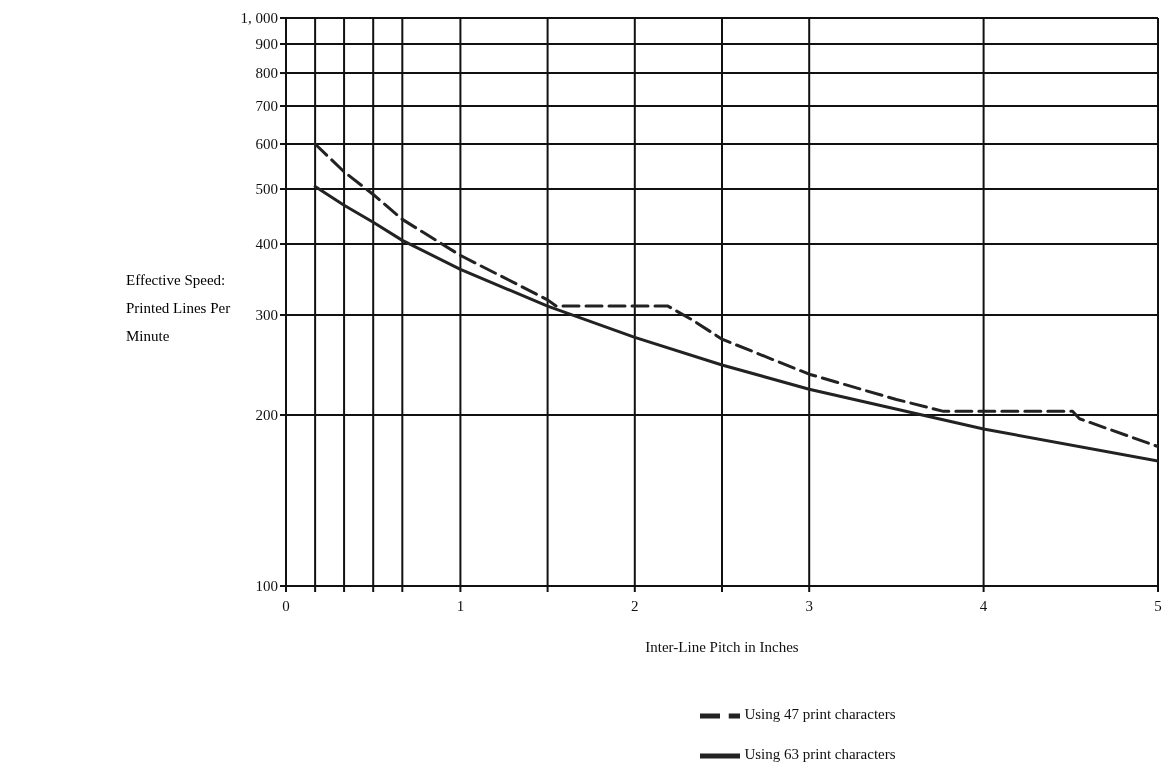  What do you see at coordinates (460, 605) in the screenshot?
I see `x-tick-label: 1` at bounding box center [460, 605].